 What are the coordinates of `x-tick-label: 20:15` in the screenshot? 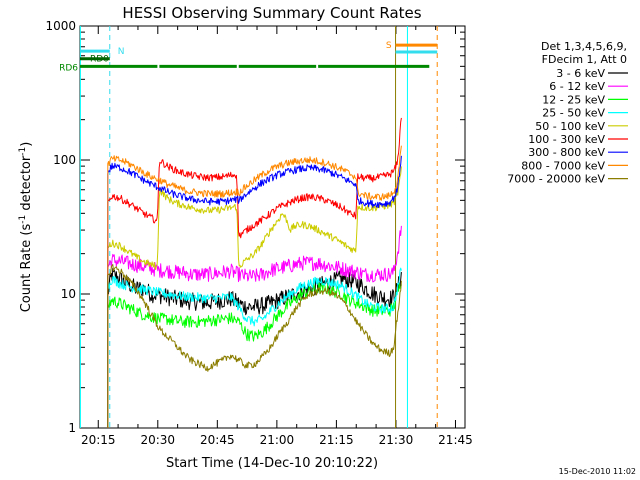 It's located at (98, 440).